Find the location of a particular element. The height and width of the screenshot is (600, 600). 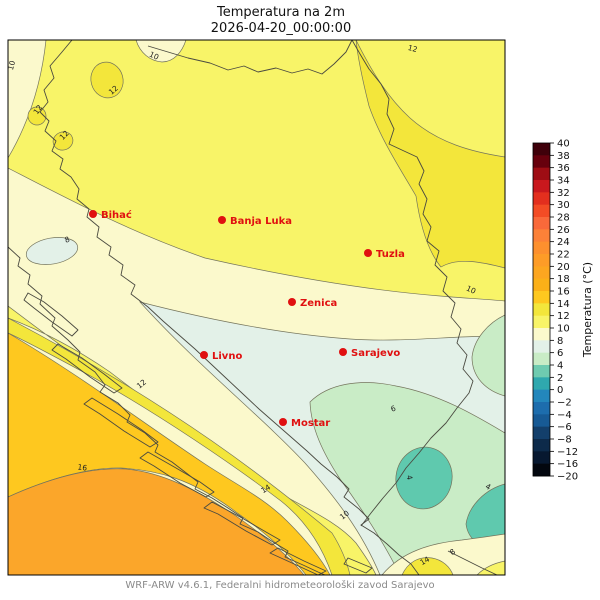

colorbar-tick-label: 10 is located at coordinates (563, 329).